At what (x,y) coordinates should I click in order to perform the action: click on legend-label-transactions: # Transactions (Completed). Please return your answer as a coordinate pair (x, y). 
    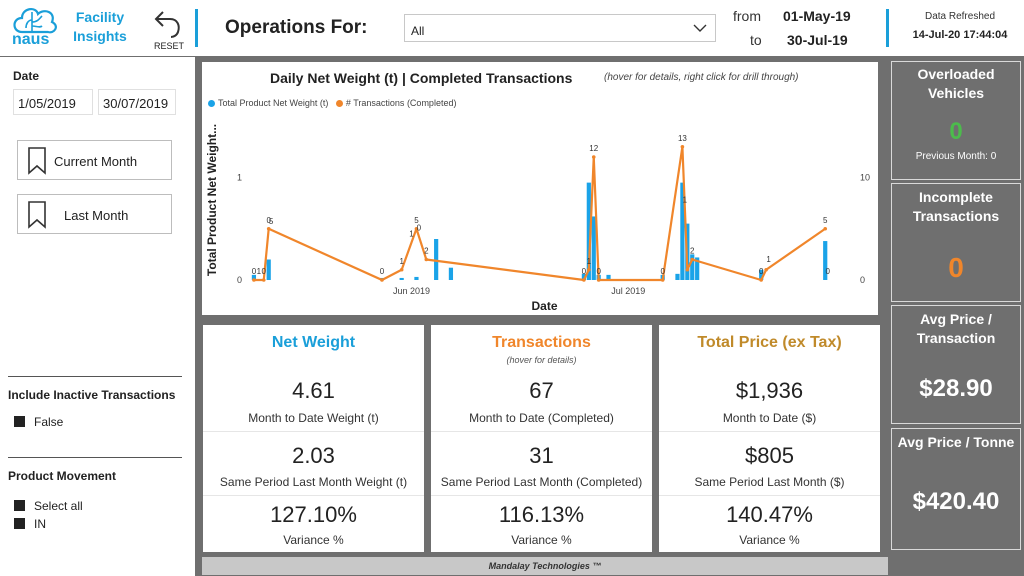
    Looking at the image, I should click on (401, 103).